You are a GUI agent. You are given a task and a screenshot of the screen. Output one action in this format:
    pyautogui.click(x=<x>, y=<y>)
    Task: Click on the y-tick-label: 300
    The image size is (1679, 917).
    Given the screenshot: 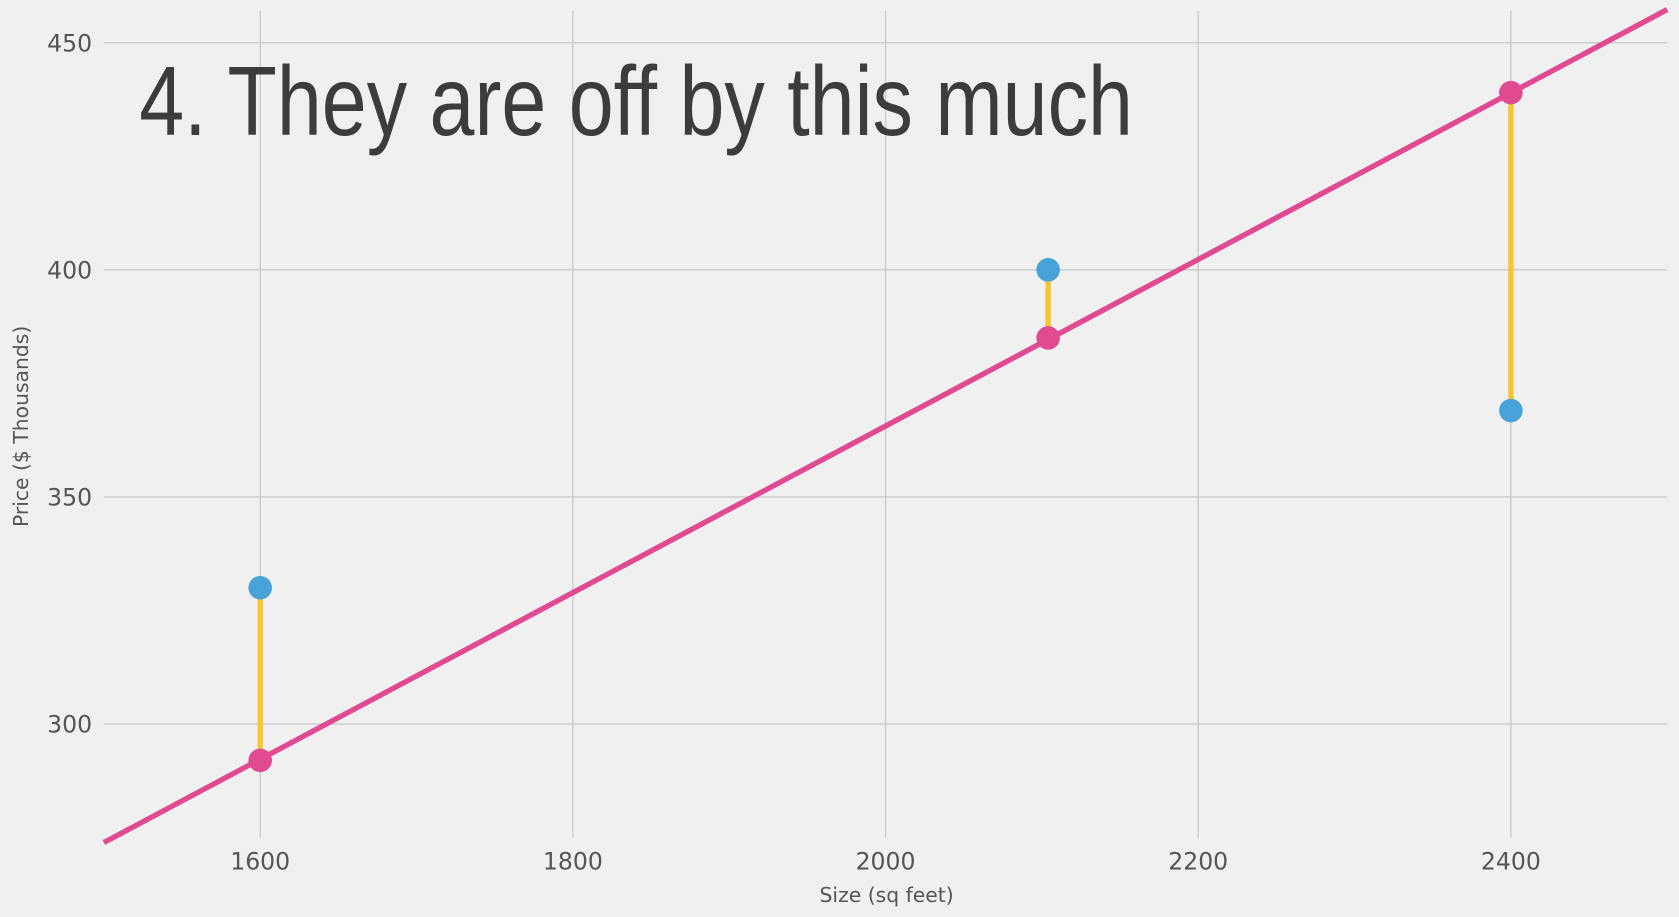 What is the action you would take?
    pyautogui.click(x=69, y=725)
    